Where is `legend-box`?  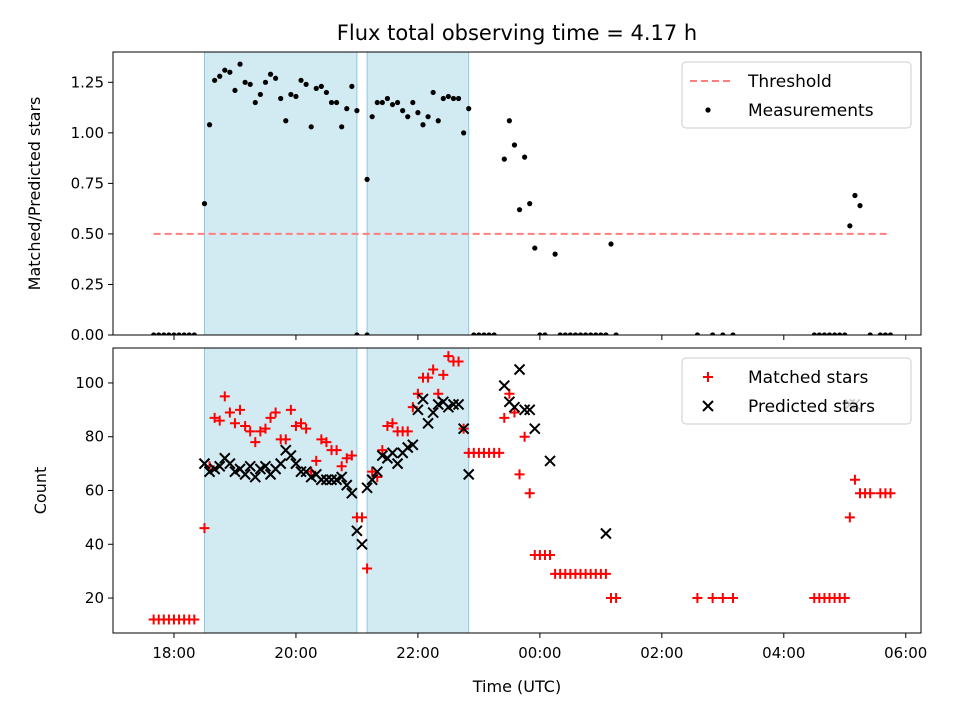
legend-box is located at coordinates (796, 391).